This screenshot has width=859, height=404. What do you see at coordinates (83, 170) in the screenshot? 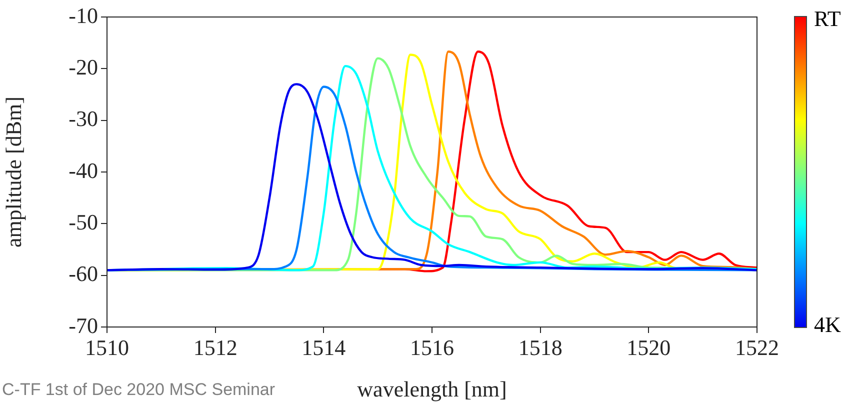
I see `y-tick-label: -40` at bounding box center [83, 170].